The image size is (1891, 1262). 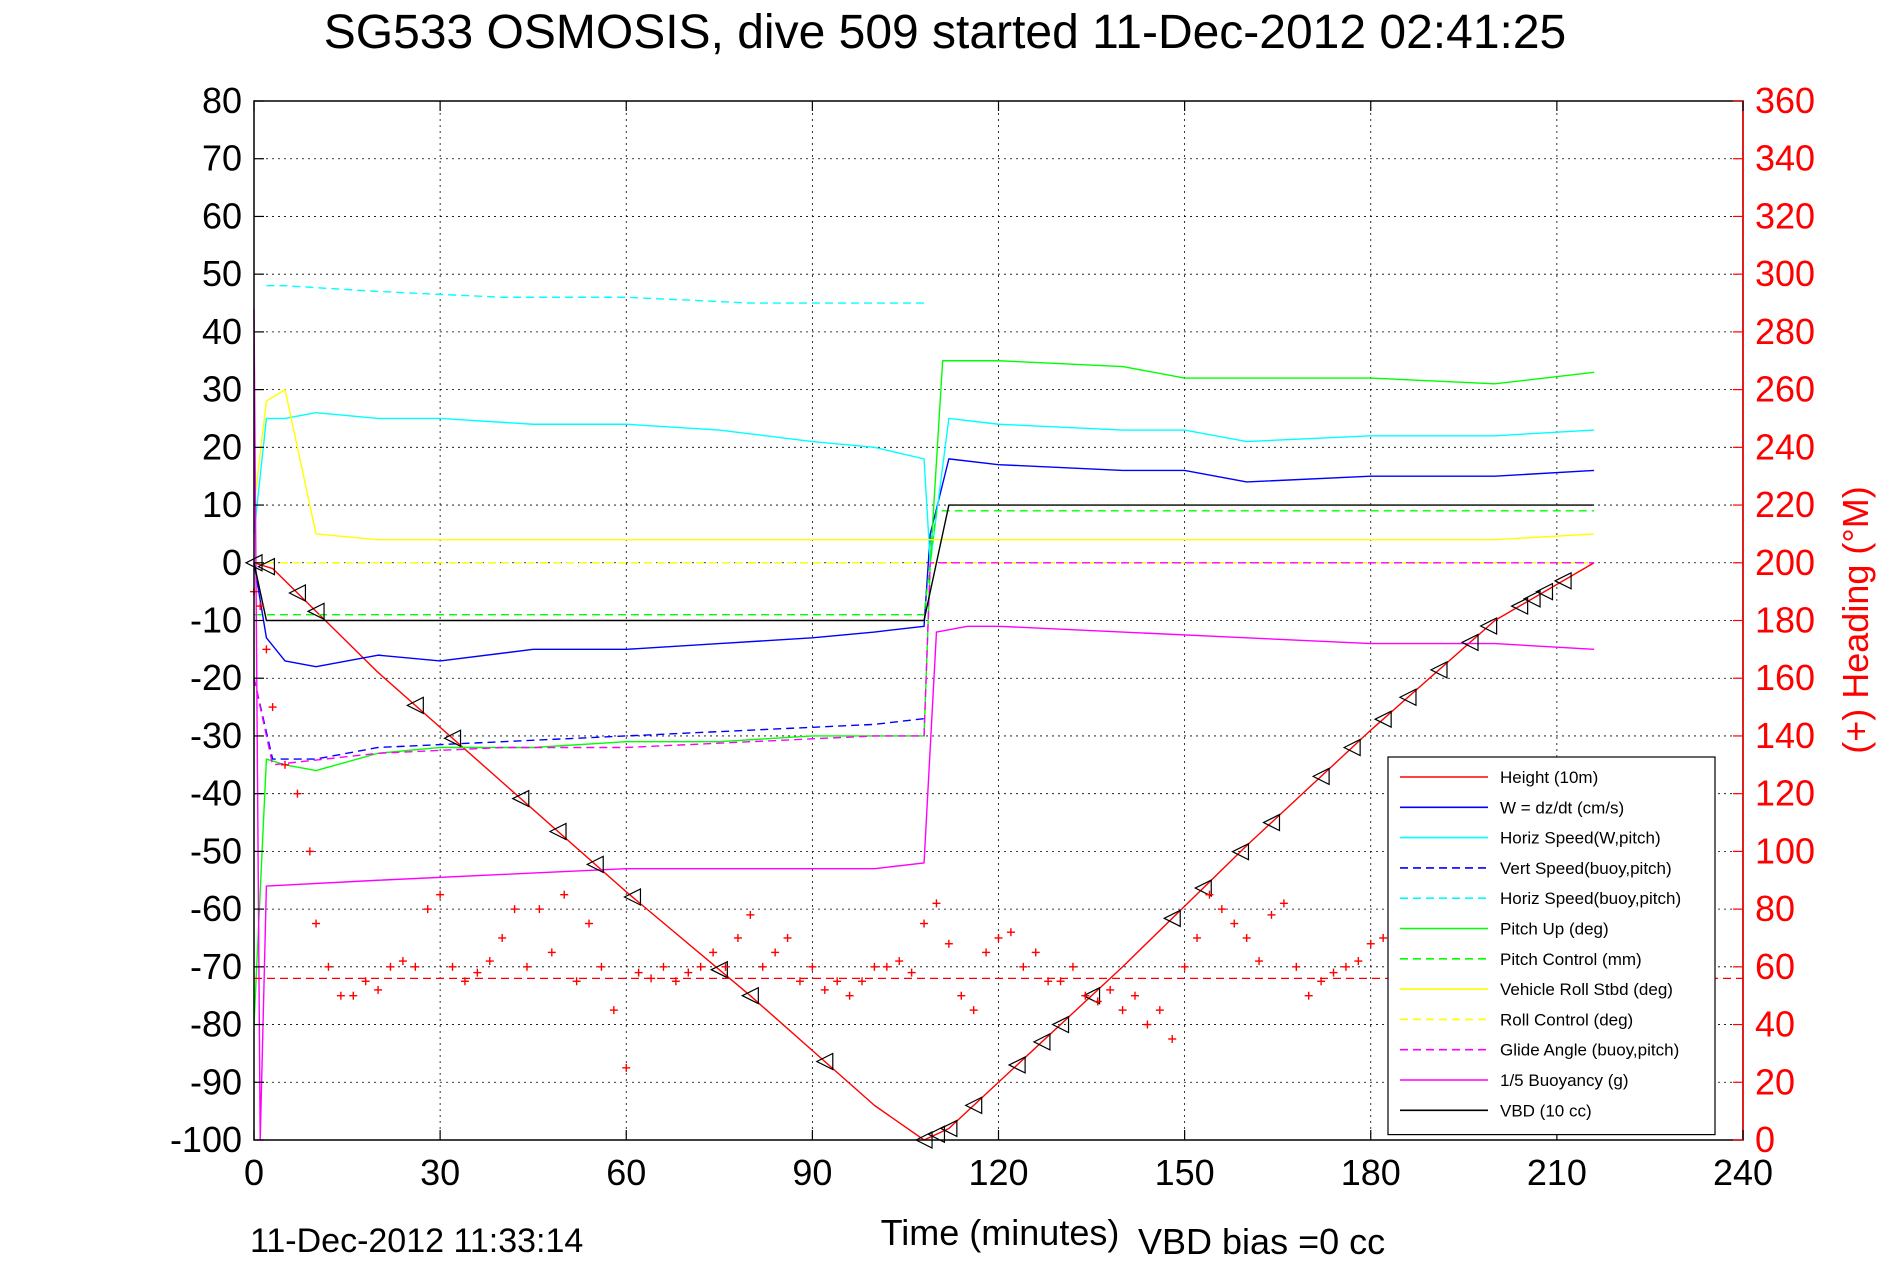 What do you see at coordinates (1785, 158) in the screenshot?
I see `y2-tick-label: 340` at bounding box center [1785, 158].